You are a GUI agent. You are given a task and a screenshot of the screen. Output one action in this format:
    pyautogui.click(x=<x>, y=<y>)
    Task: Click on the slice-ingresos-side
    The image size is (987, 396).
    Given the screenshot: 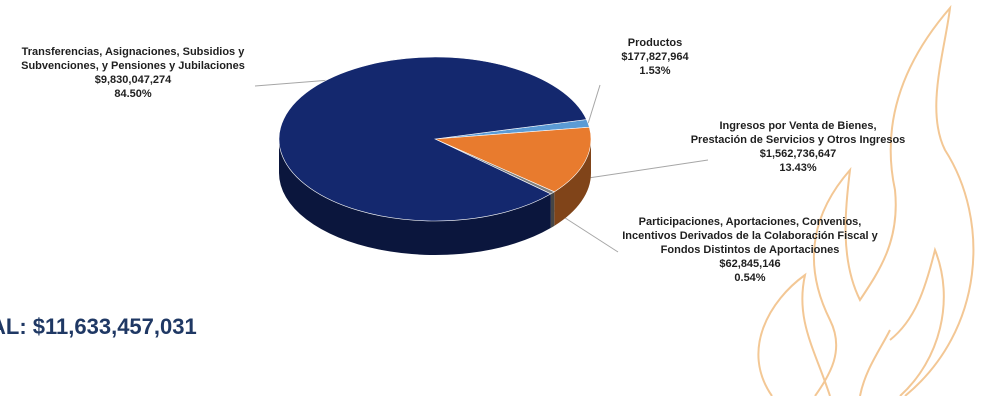 What is the action you would take?
    pyautogui.click(x=572, y=182)
    